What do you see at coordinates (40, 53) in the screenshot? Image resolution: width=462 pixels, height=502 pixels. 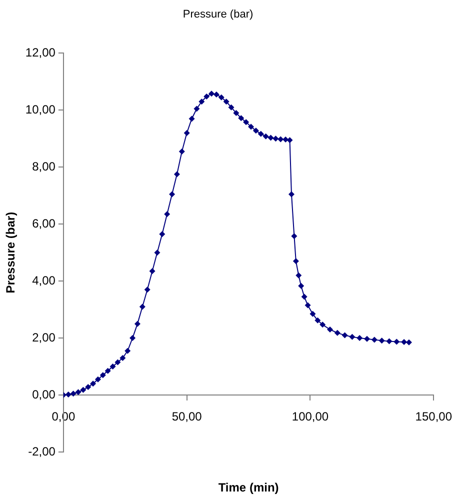 I see `y-tick-label: 12,00` at bounding box center [40, 53].